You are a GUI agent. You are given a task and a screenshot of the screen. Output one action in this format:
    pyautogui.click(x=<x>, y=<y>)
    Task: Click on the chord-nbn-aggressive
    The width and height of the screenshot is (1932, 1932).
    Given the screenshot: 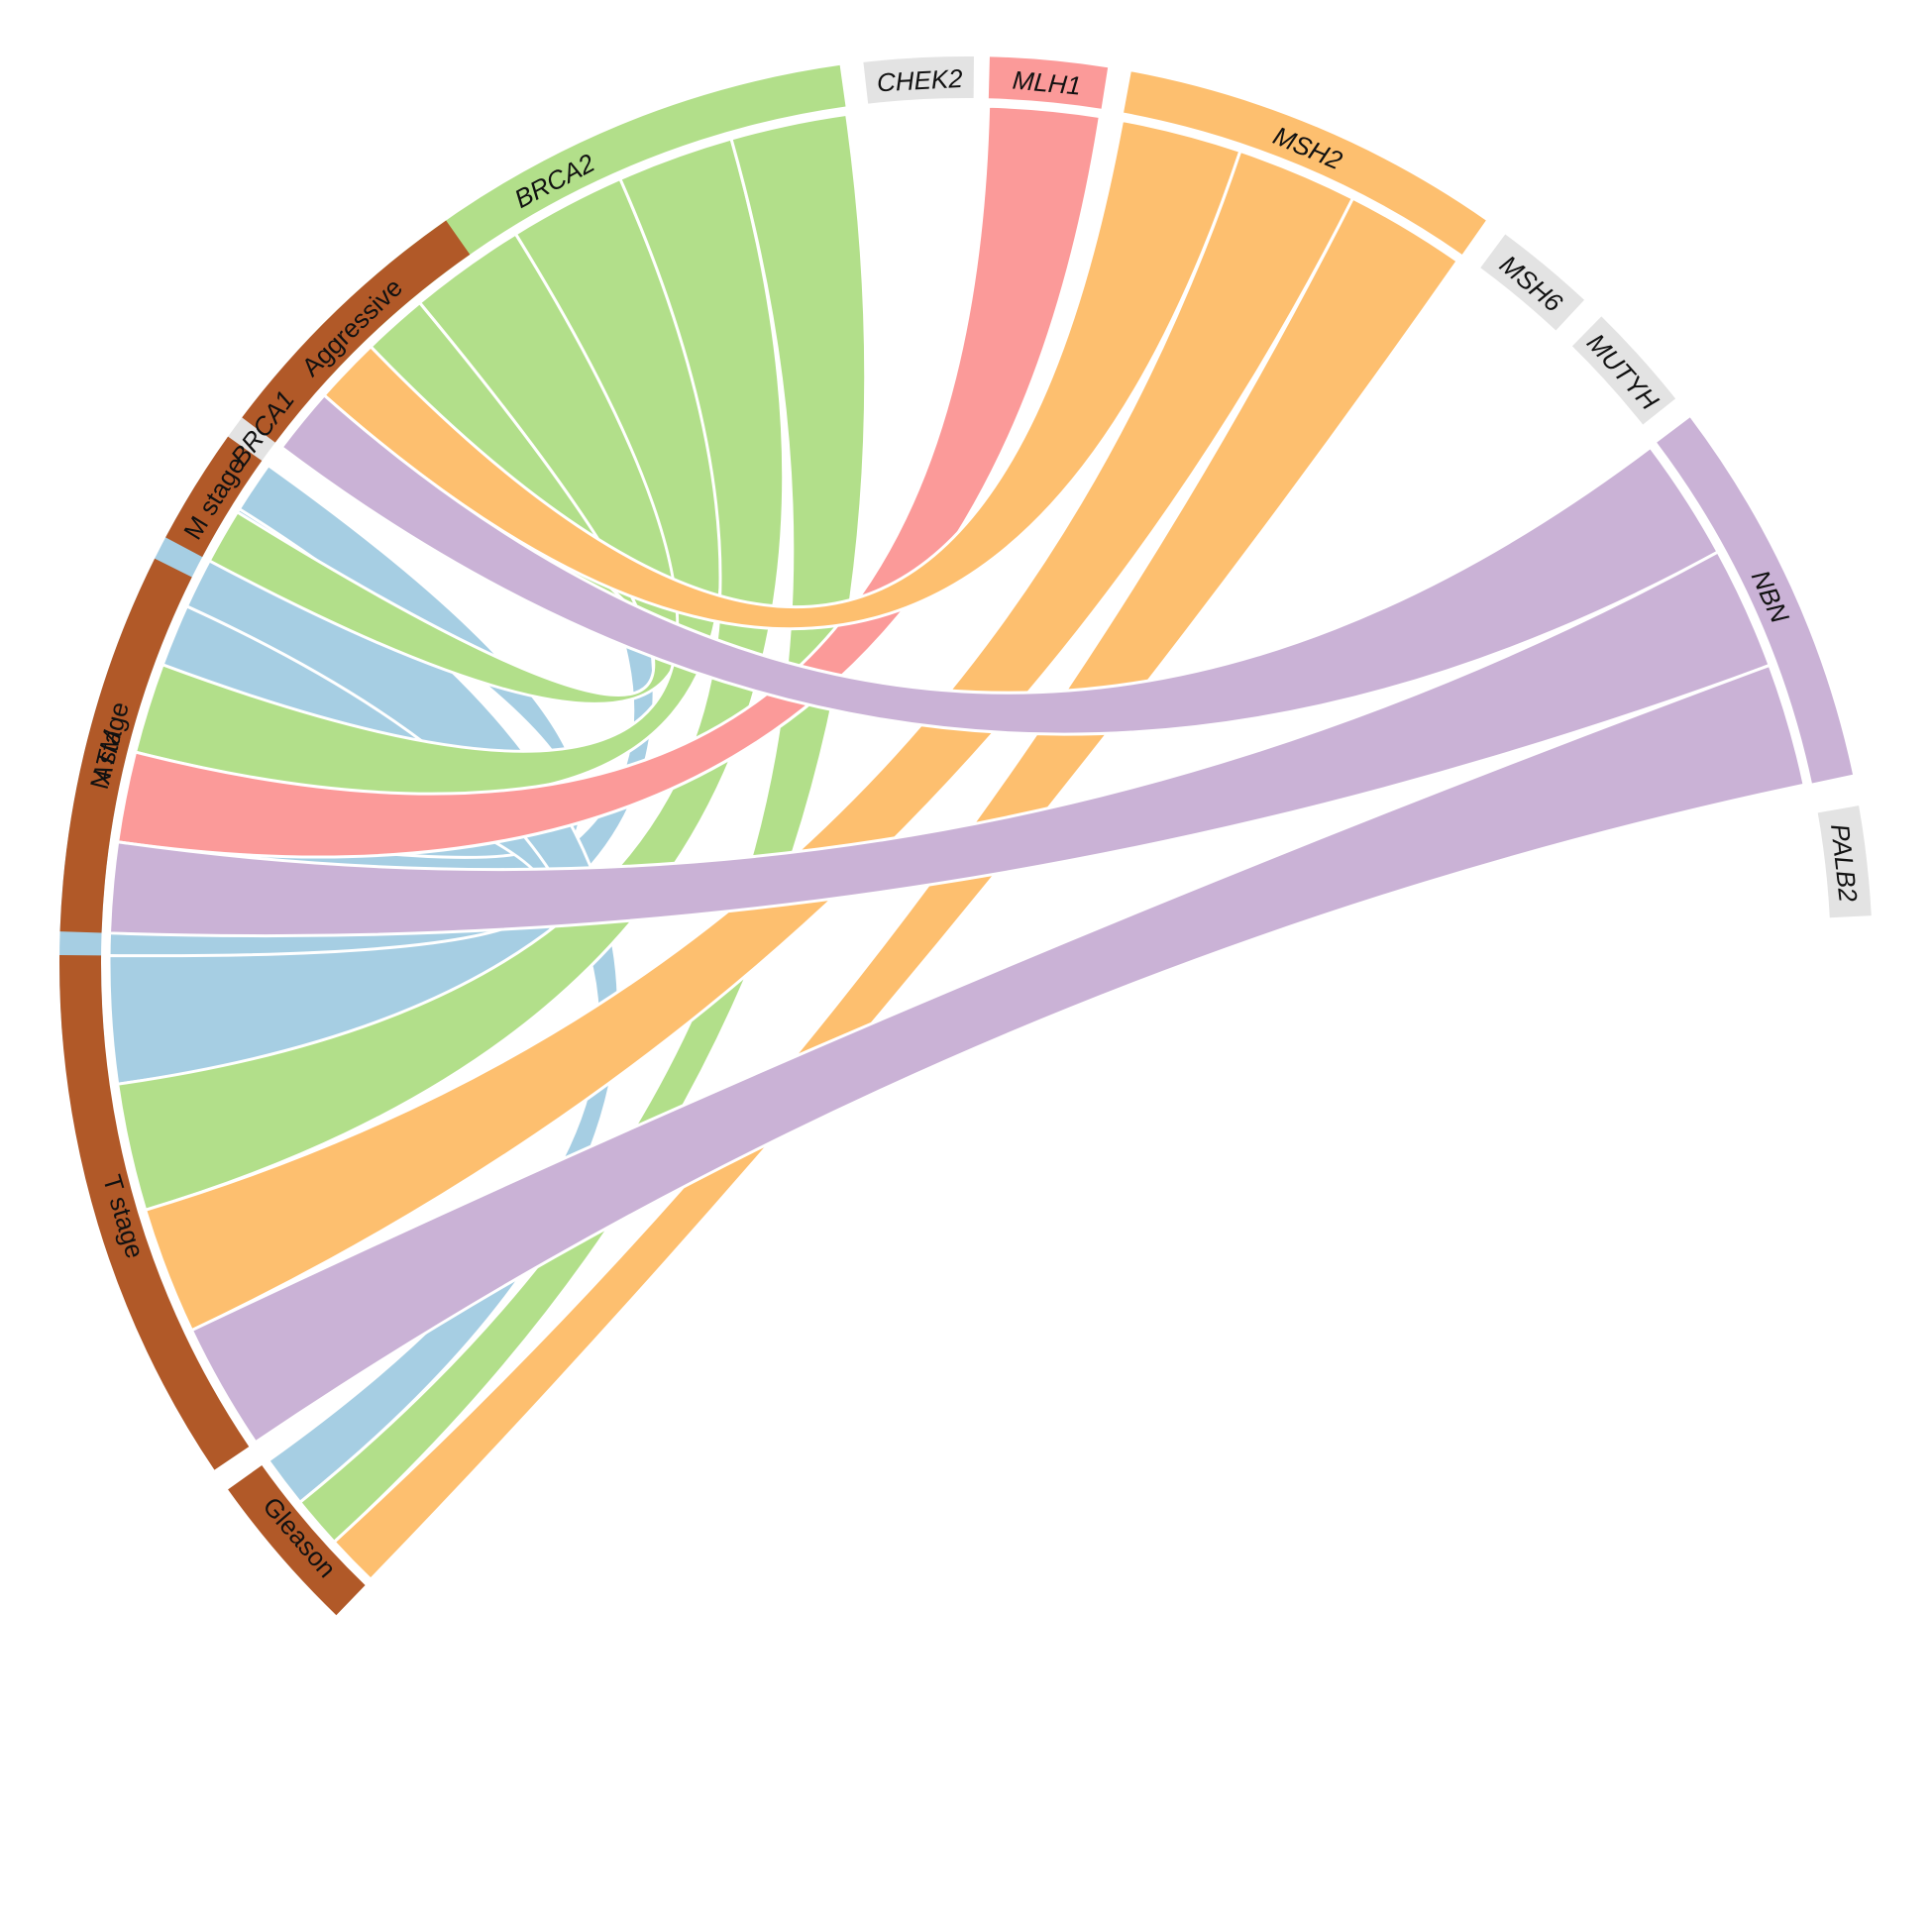 What is the action you would take?
    pyautogui.click(x=1000, y=564)
    